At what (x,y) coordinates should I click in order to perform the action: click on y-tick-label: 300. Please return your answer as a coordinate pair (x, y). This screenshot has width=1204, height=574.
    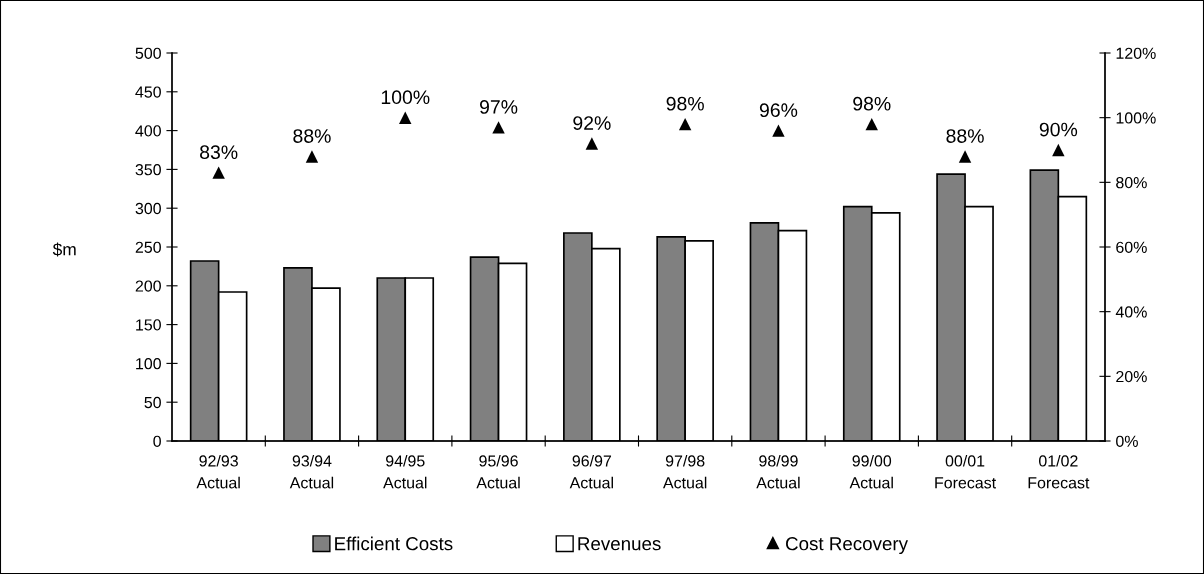
    Looking at the image, I should click on (148, 208).